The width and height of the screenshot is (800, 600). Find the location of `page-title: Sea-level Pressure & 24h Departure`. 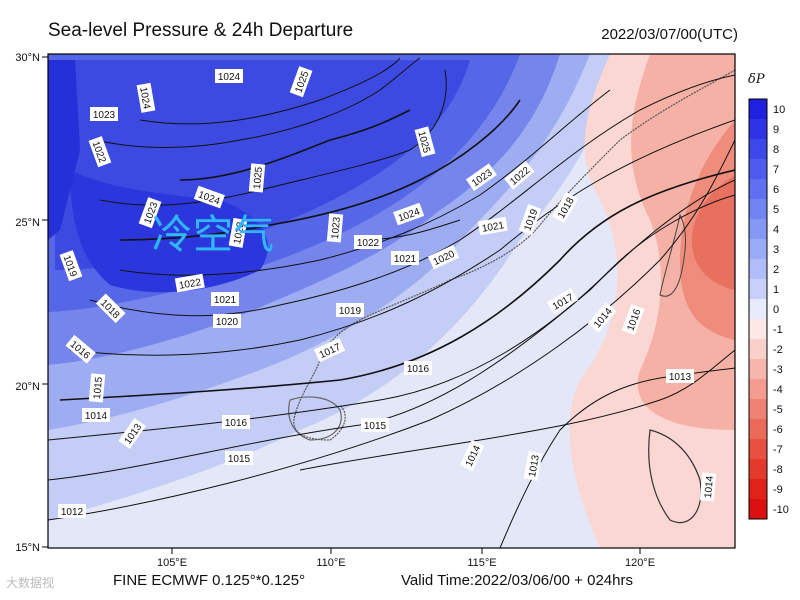

page-title: Sea-level Pressure & 24h Departure is located at coordinates (201, 30).